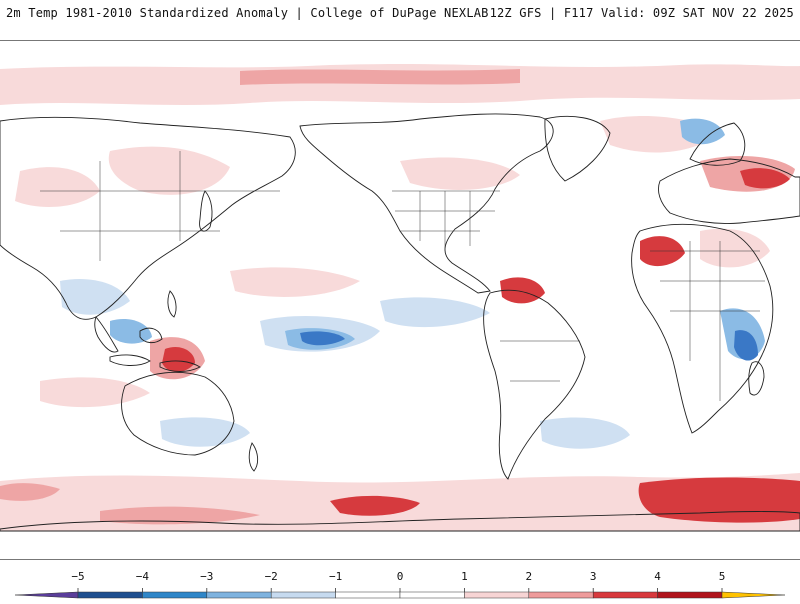  What do you see at coordinates (528, 576) in the screenshot?
I see `colorbar-tick-label: 2` at bounding box center [528, 576].